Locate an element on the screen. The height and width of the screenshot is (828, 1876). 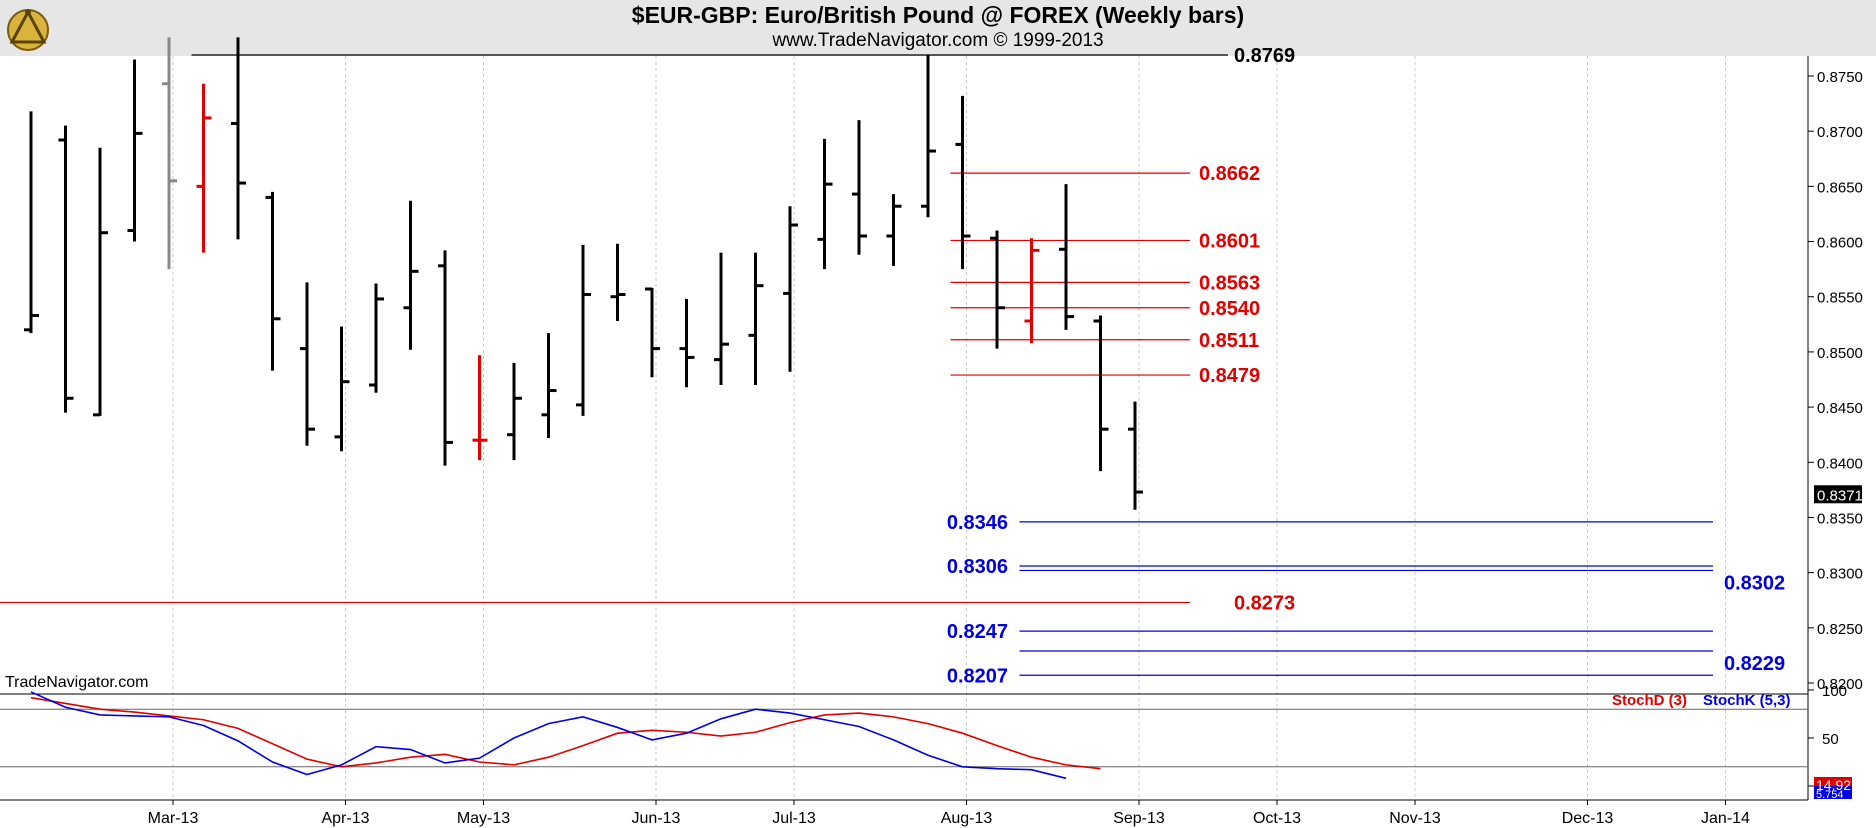
y-tick-label: 0.8250 is located at coordinates (1840, 629).